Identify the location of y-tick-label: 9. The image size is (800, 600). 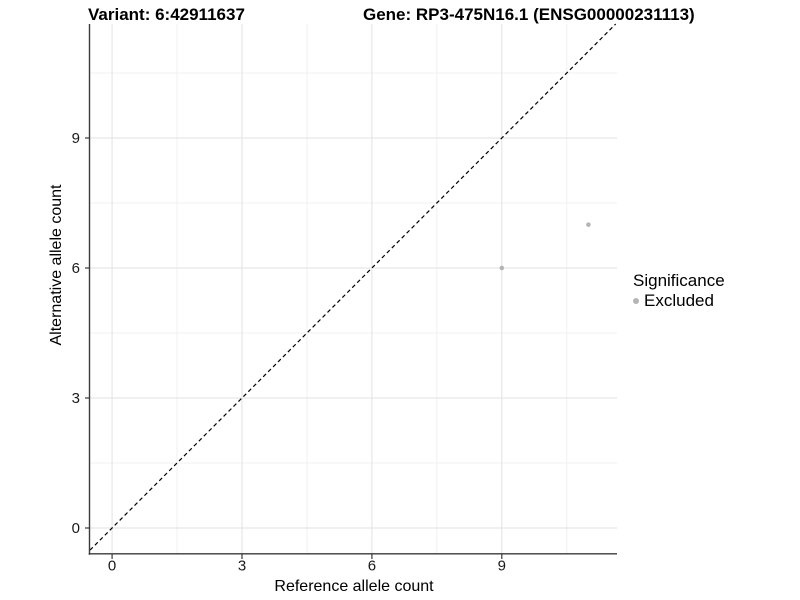
(76, 138).